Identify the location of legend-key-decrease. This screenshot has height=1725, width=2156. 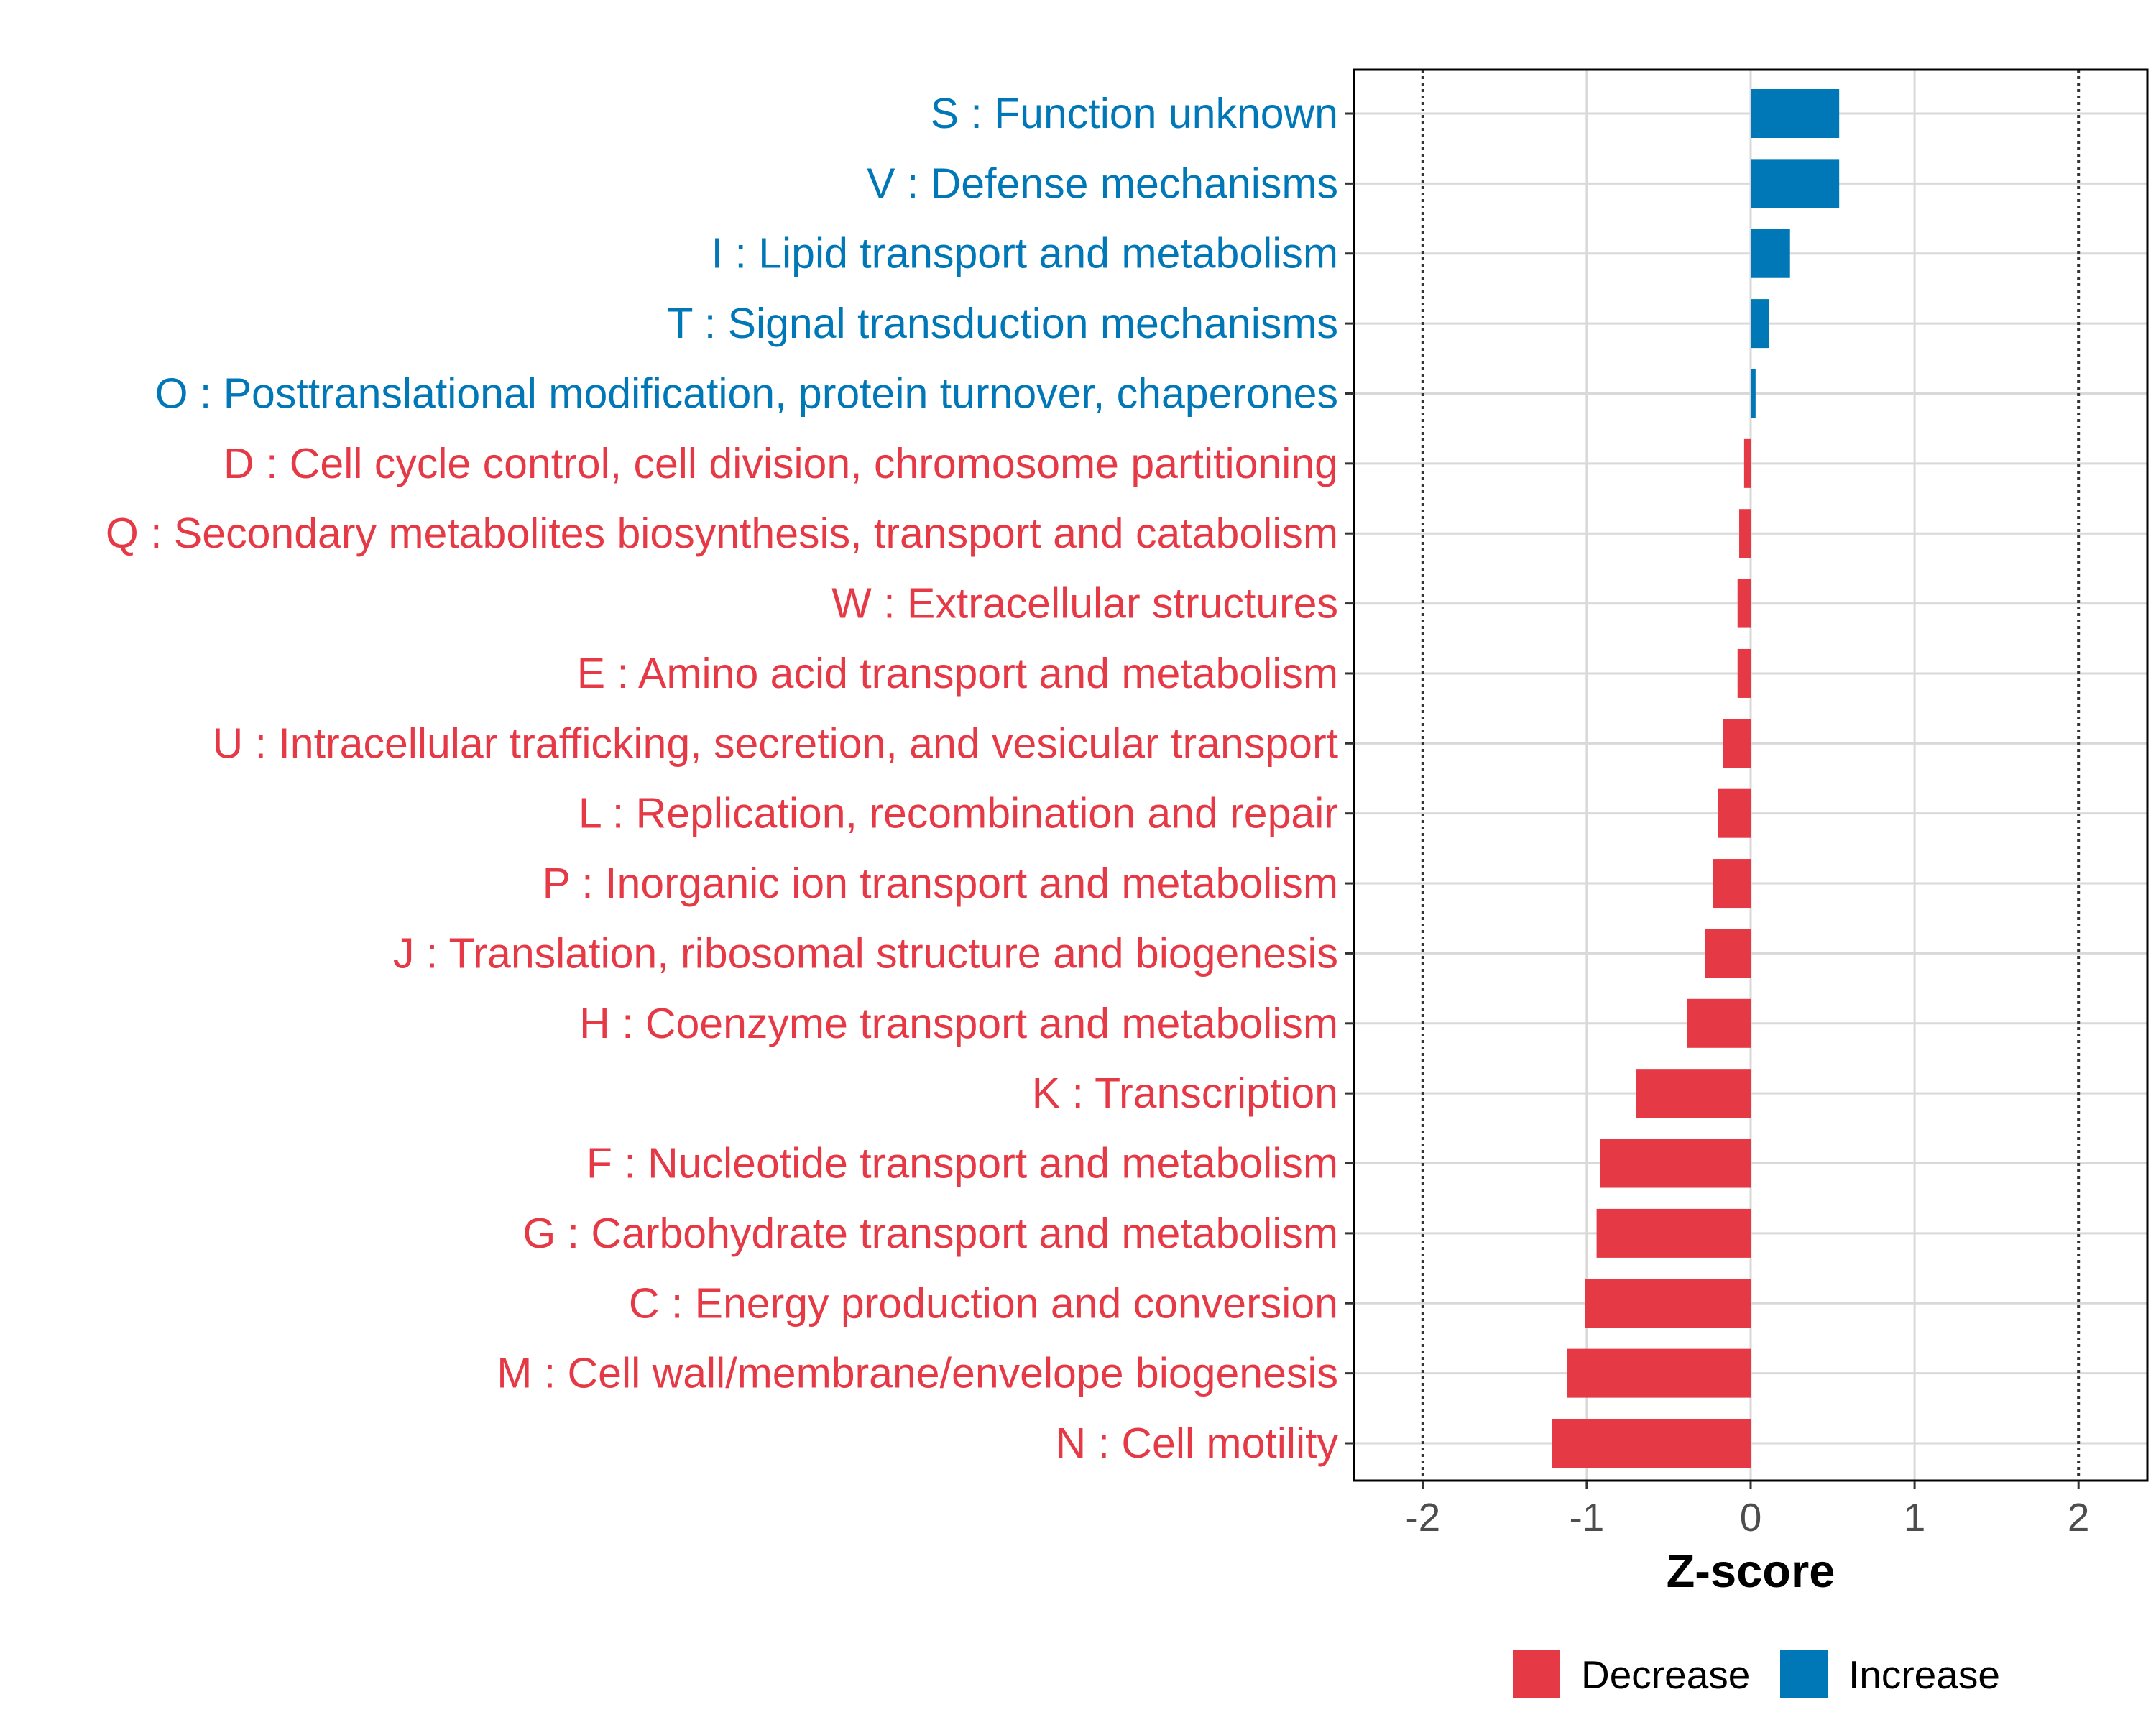
(1537, 1674).